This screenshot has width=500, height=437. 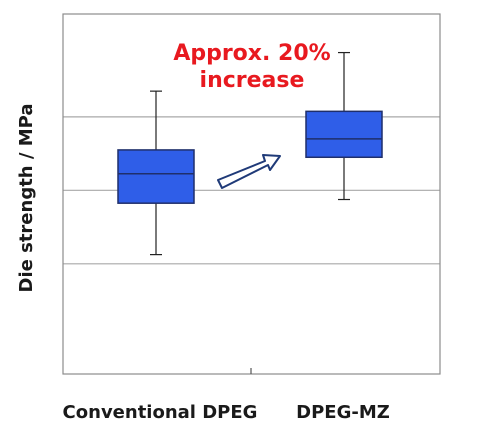 What do you see at coordinates (252, 80) in the screenshot?
I see `annotation-line-2: increase` at bounding box center [252, 80].